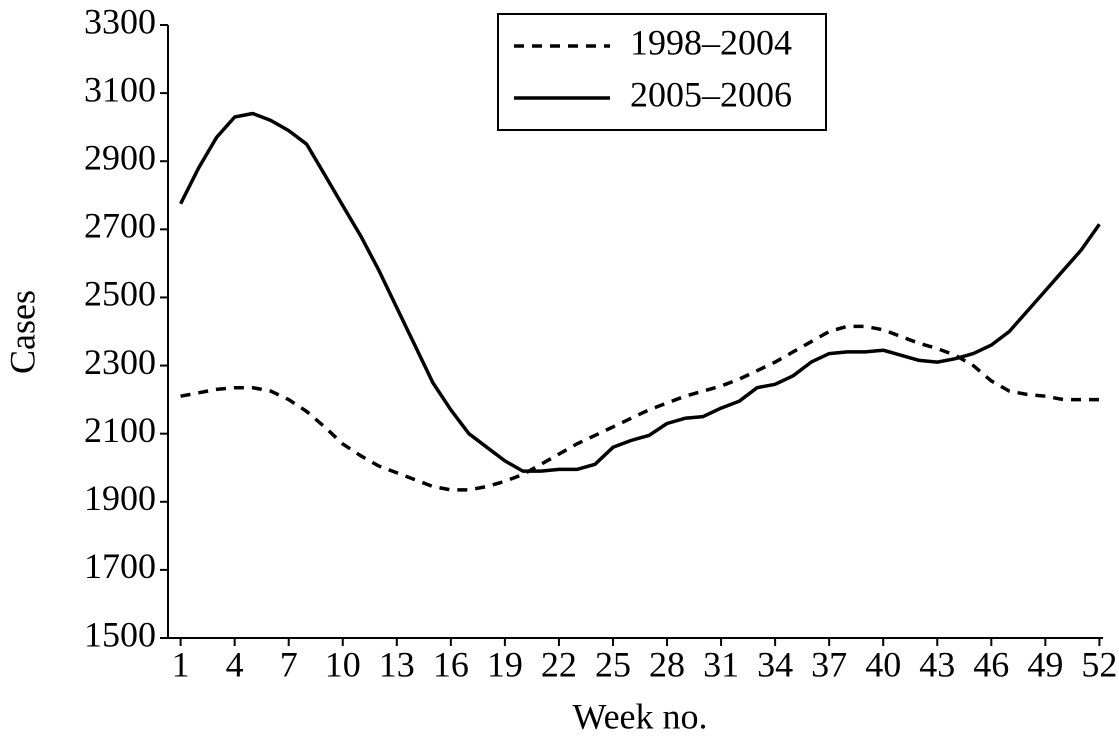 This screenshot has height=750, width=1119. What do you see at coordinates (505, 664) in the screenshot?
I see `x-tick-label: 19` at bounding box center [505, 664].